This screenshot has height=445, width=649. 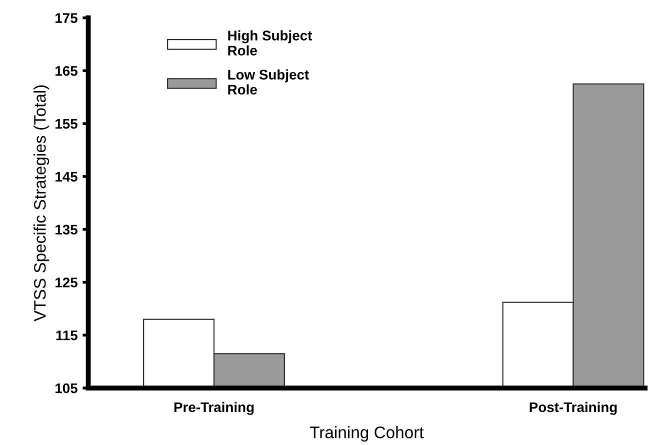 I want to click on x-tick-label: Post-Training, so click(x=573, y=408).